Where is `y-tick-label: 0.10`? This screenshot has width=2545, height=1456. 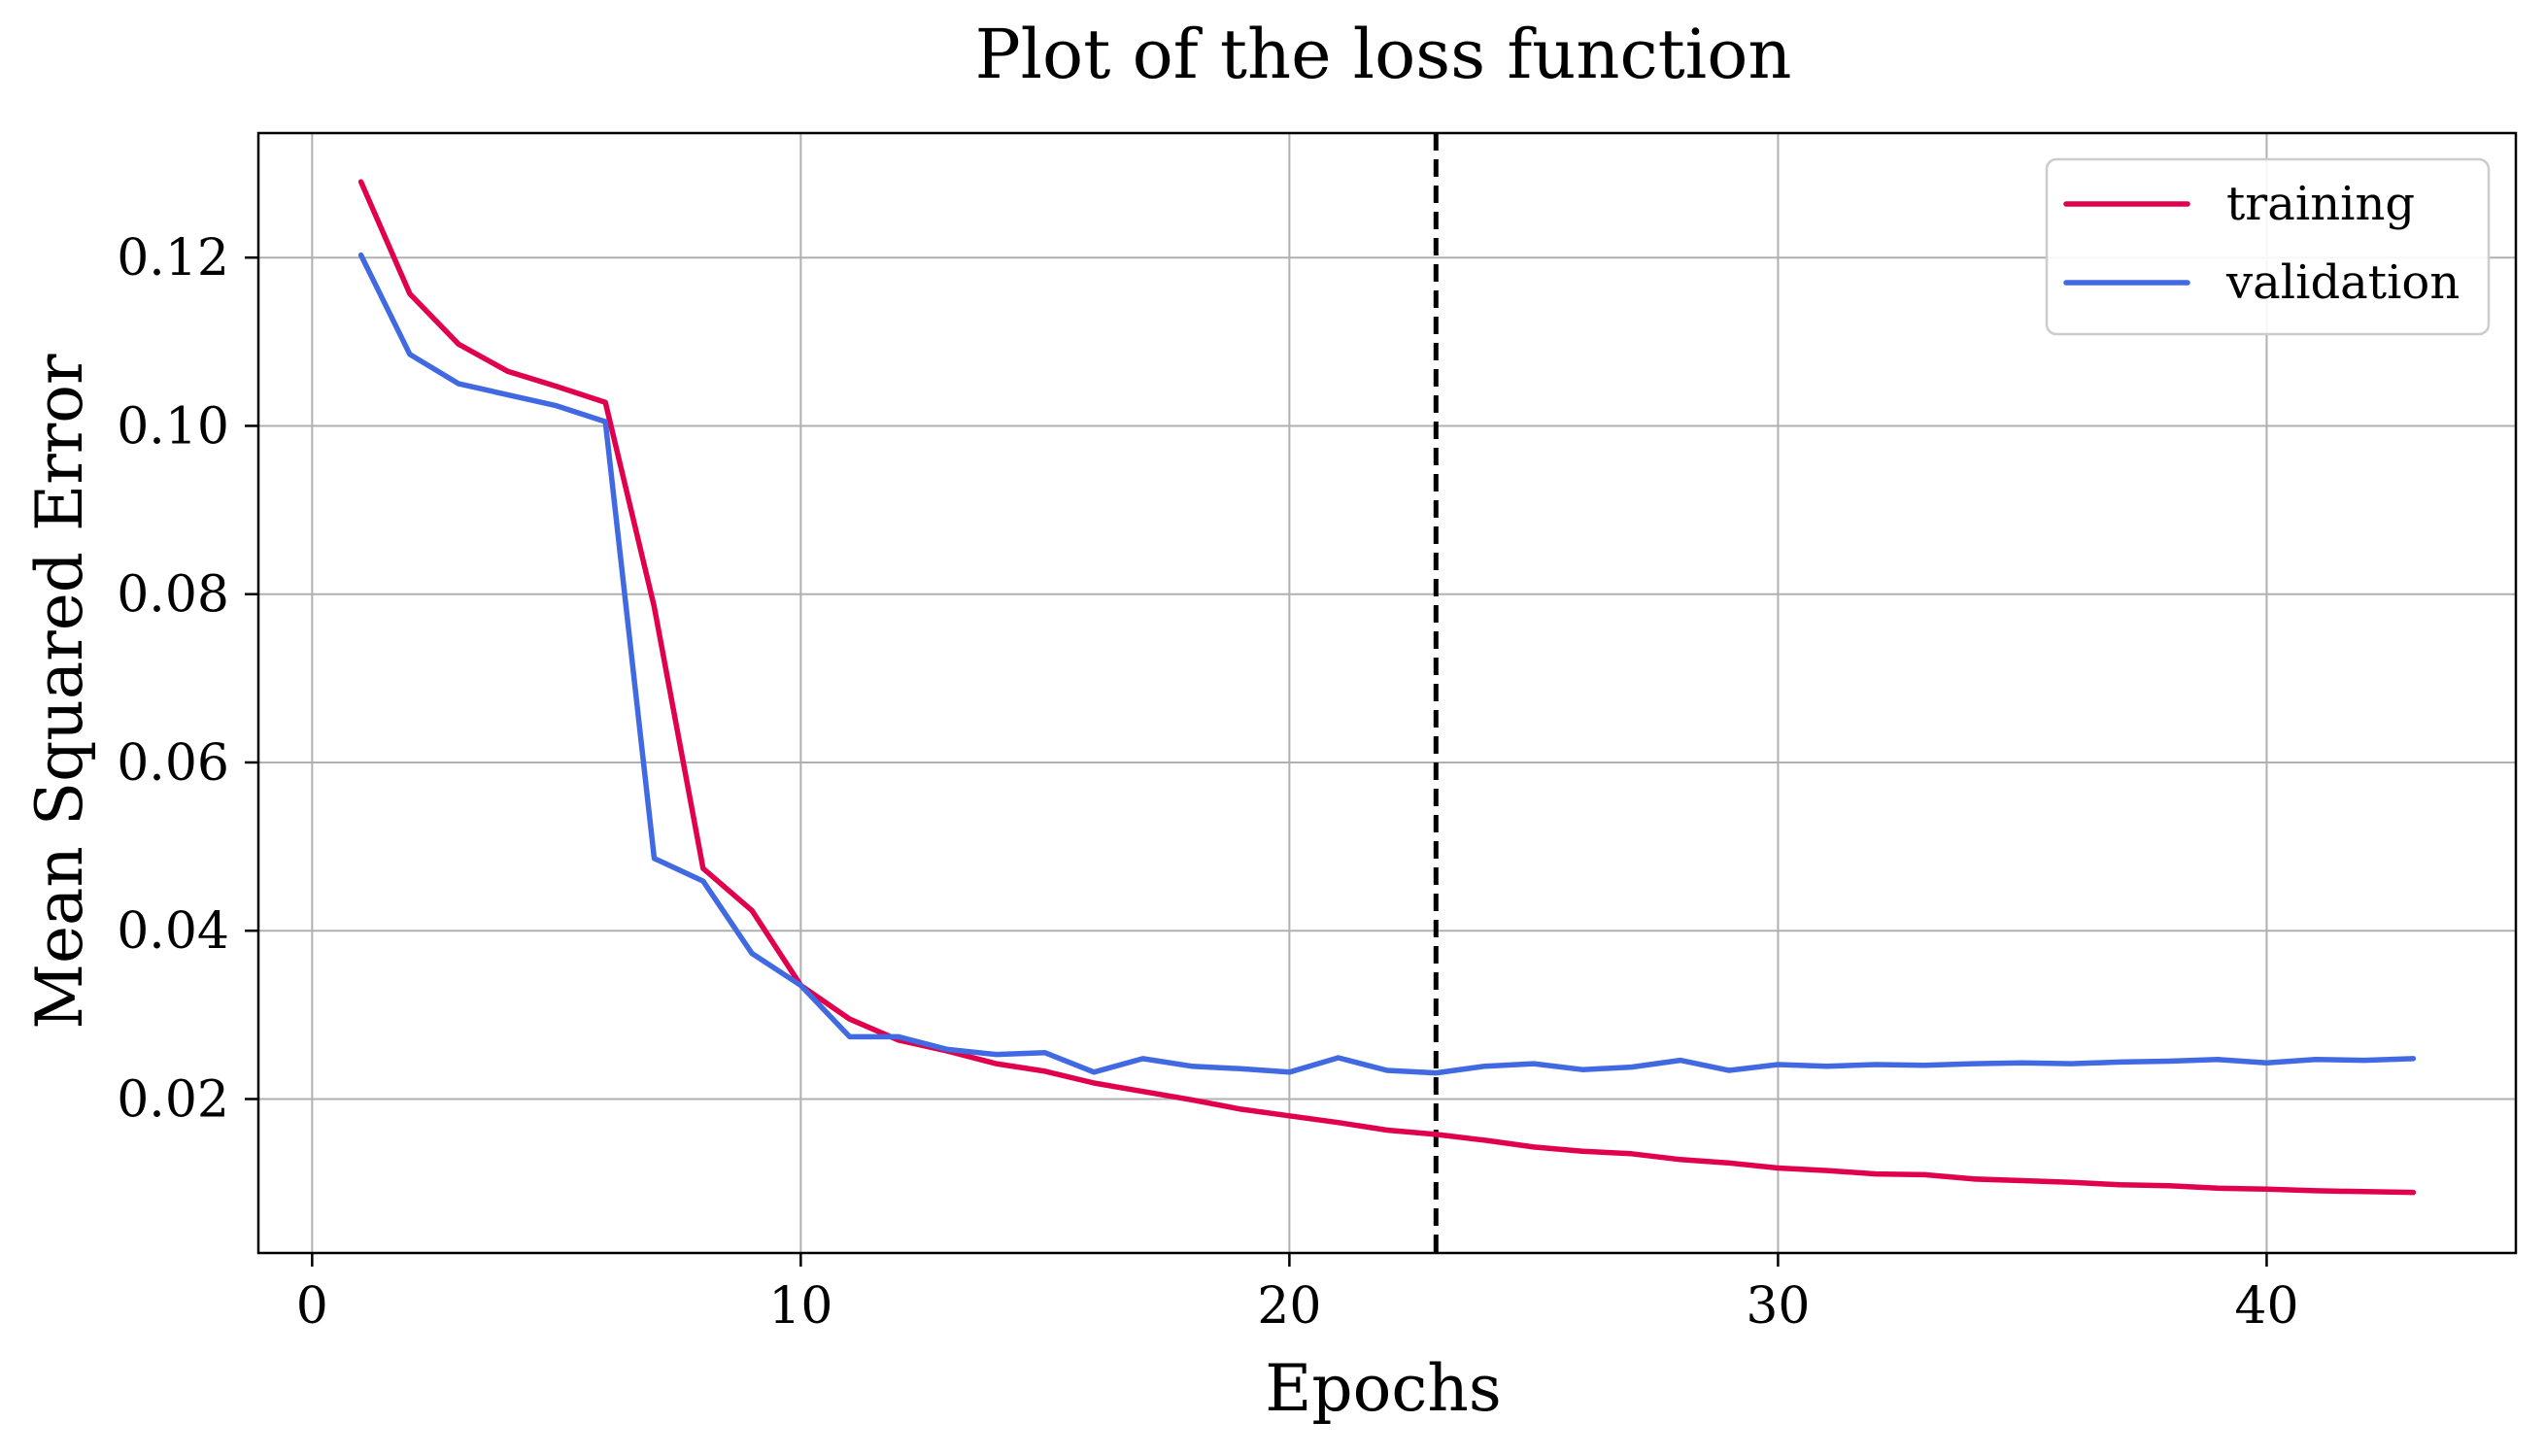
y-tick-label: 0.10 is located at coordinates (173, 426).